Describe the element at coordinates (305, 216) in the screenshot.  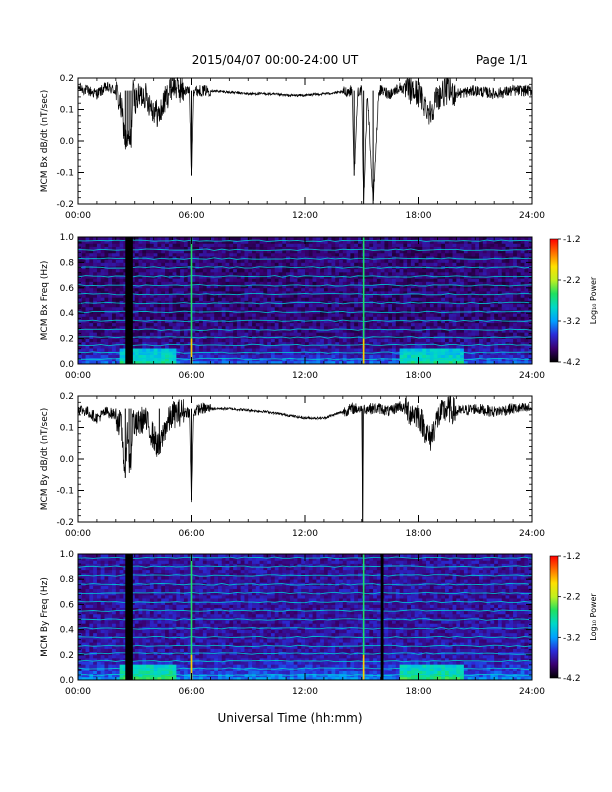
I see `x-tick-label: 12:00` at that location.